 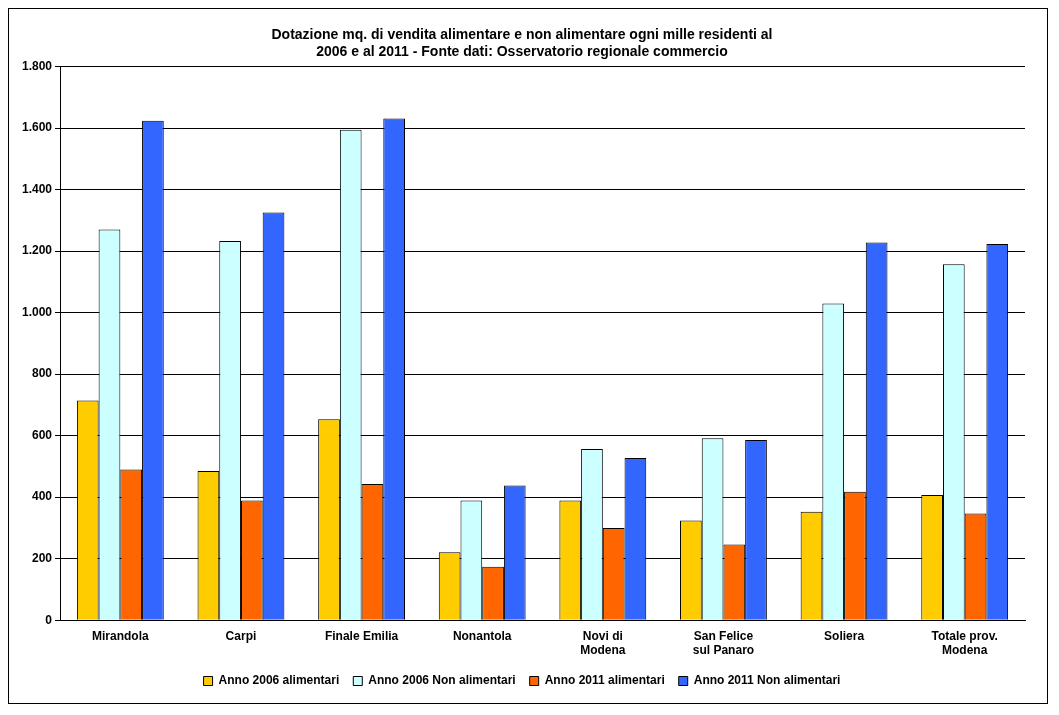 What do you see at coordinates (723, 643) in the screenshot?
I see `x-tick-label: San Felice sul Panaro` at bounding box center [723, 643].